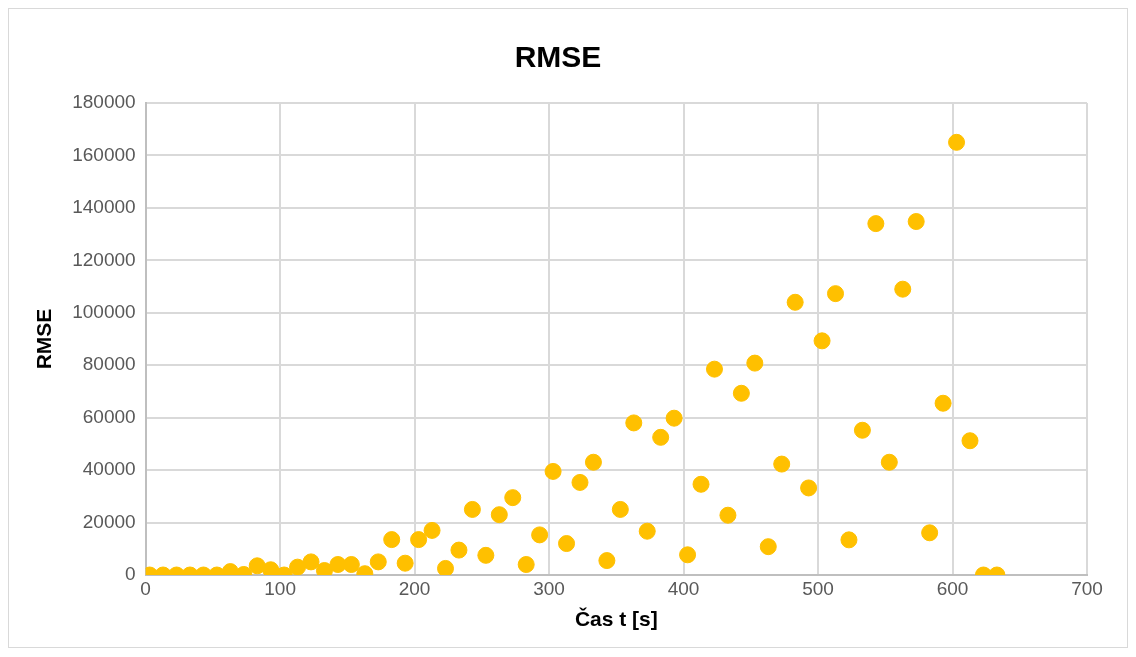  What do you see at coordinates (104, 312) in the screenshot?
I see `y-tick-label: 100000` at bounding box center [104, 312].